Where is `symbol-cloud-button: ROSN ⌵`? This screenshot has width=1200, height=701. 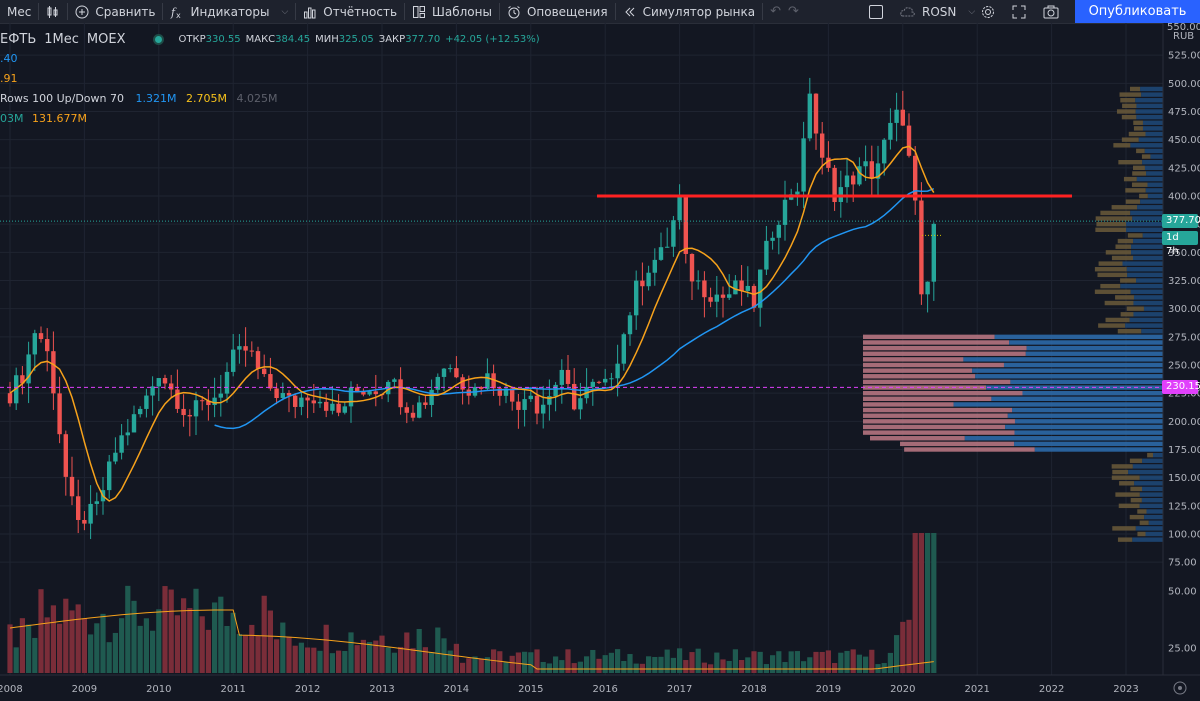
symbol-cloud-button: ROSN ⌵ is located at coordinates (937, 11).